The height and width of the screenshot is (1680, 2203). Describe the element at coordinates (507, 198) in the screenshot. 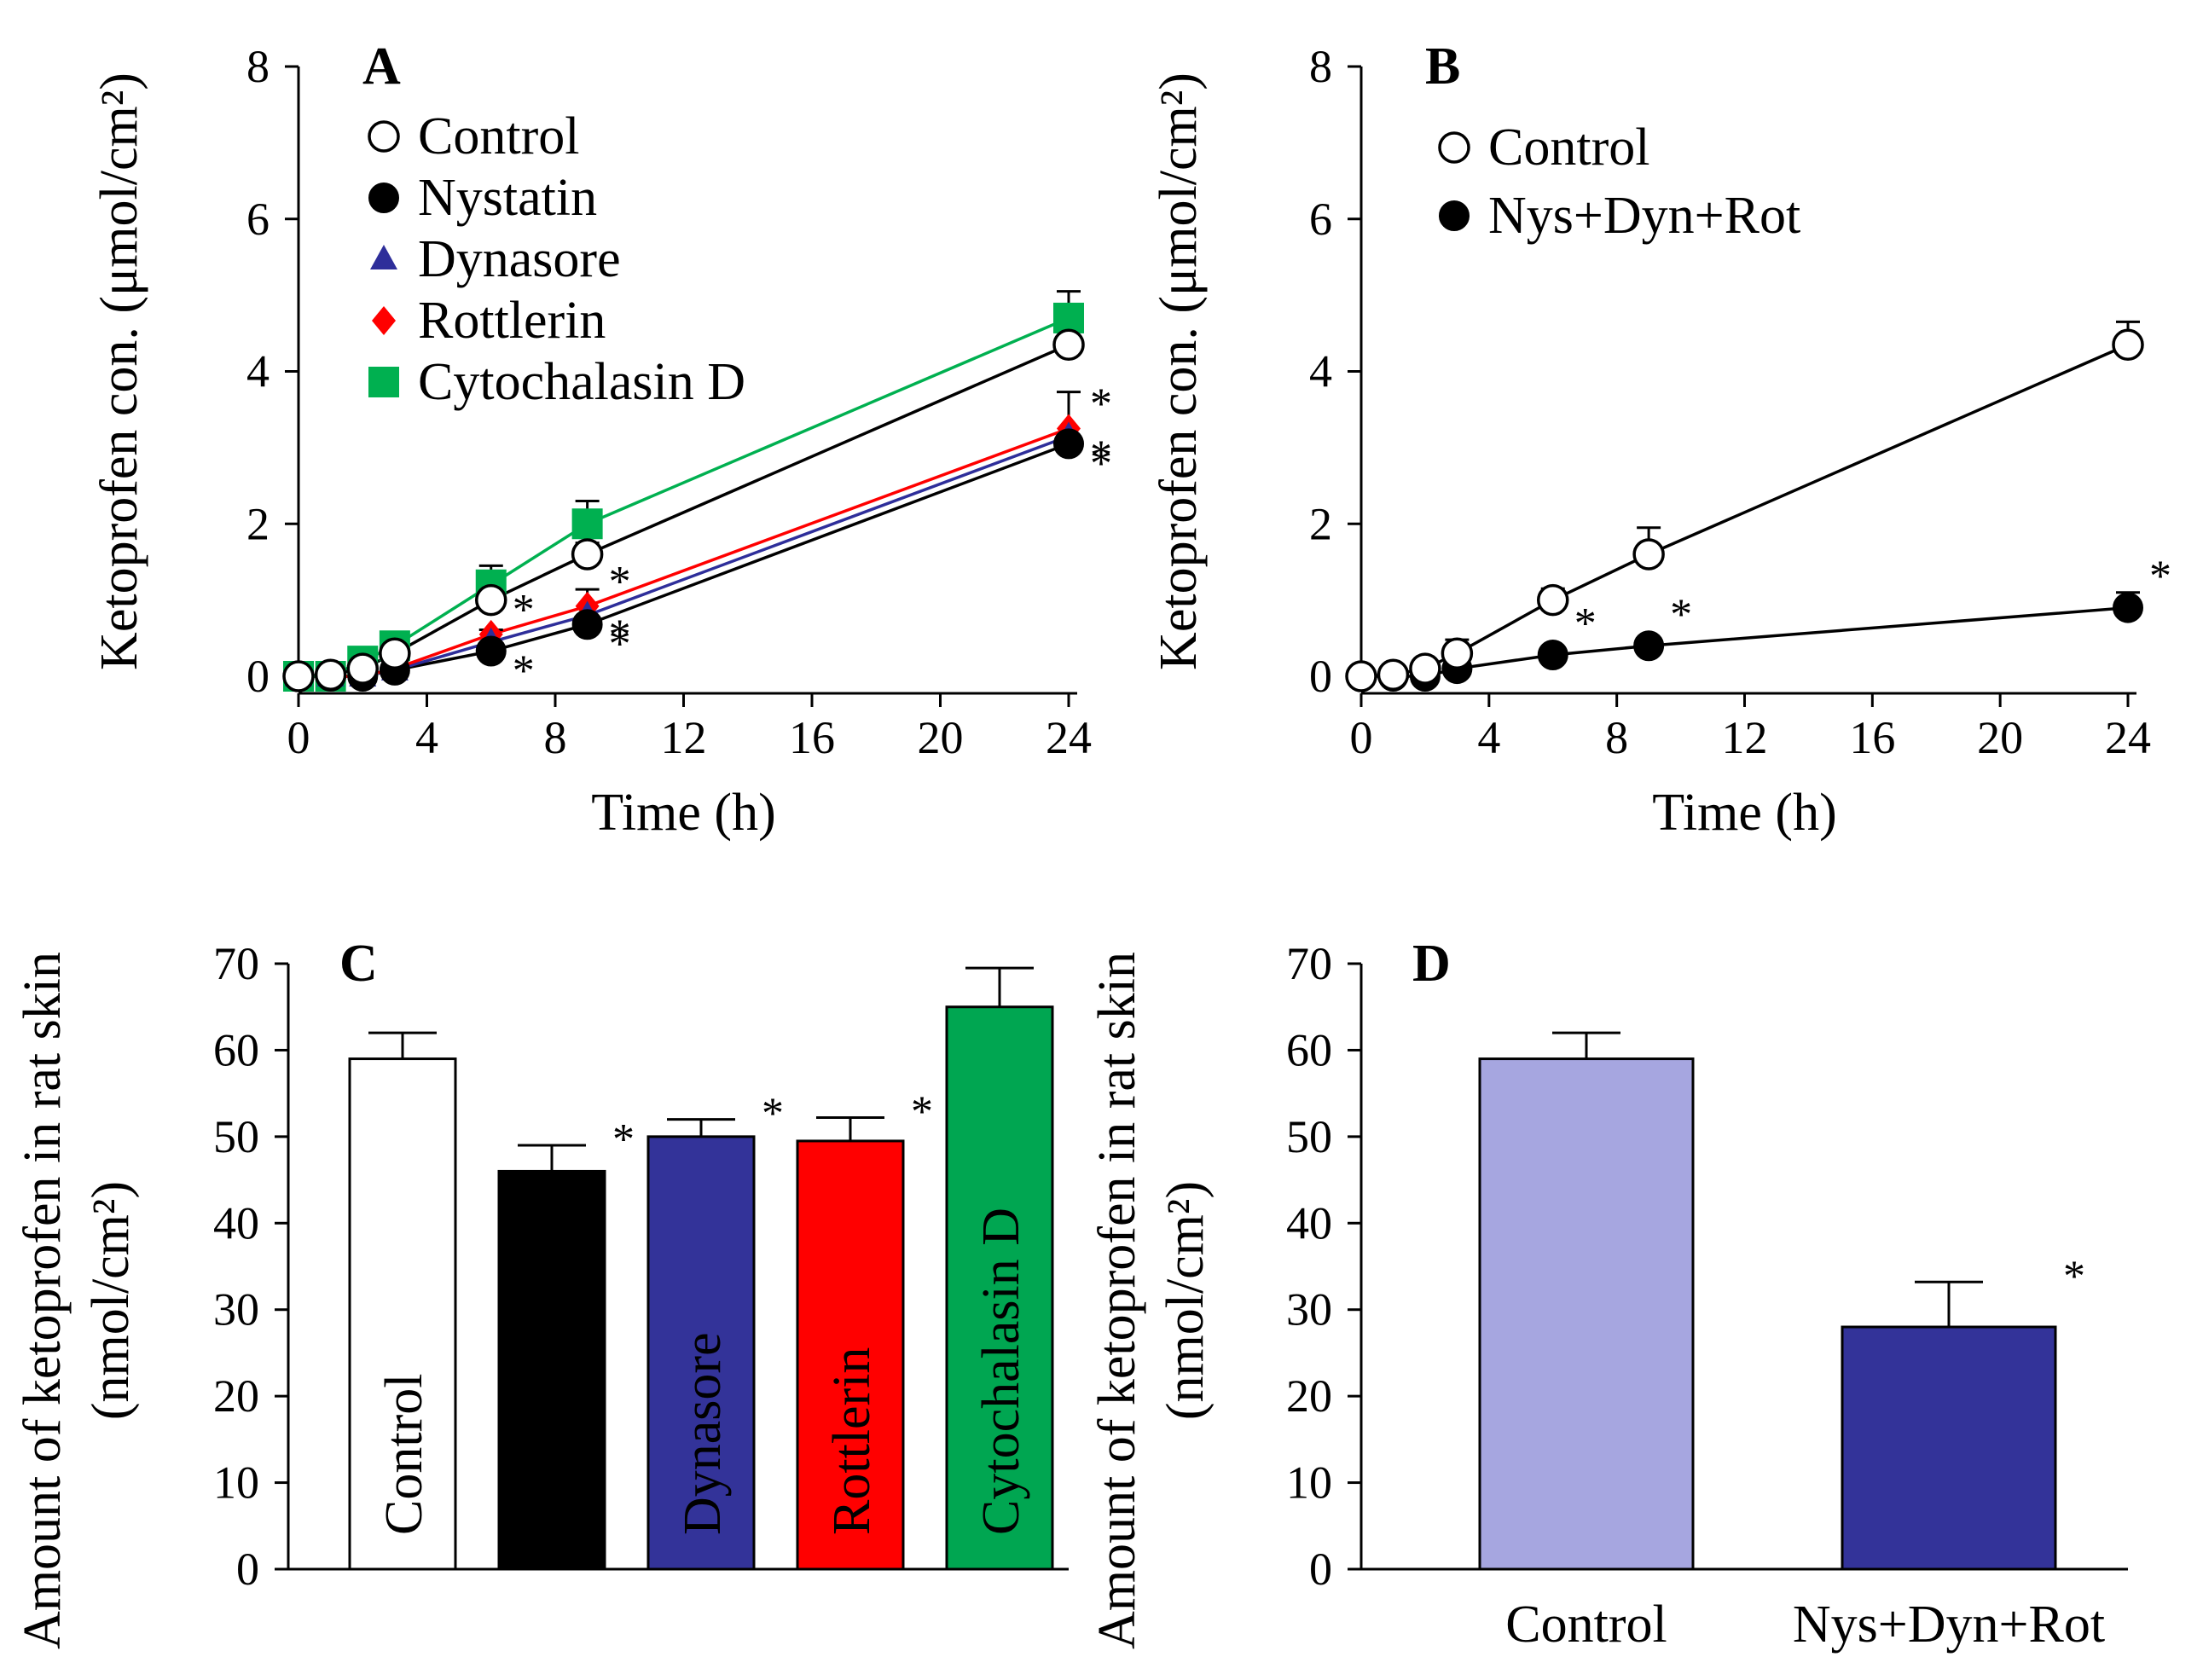

I see `legend-label: Nystatin` at that location.